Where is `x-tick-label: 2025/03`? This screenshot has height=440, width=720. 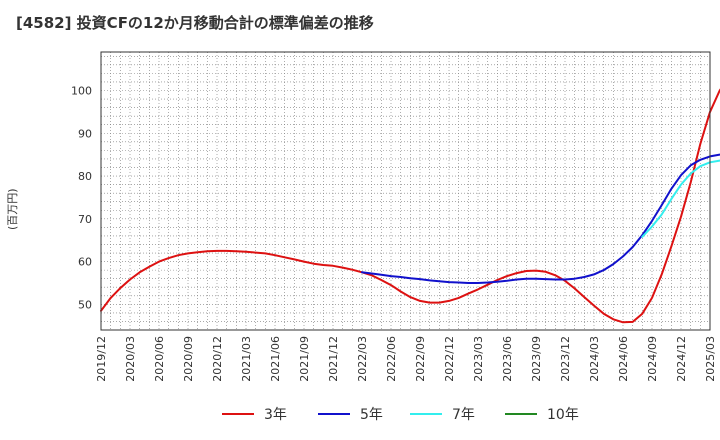
x-tick-label: 2025/03 is located at coordinates (710, 359).